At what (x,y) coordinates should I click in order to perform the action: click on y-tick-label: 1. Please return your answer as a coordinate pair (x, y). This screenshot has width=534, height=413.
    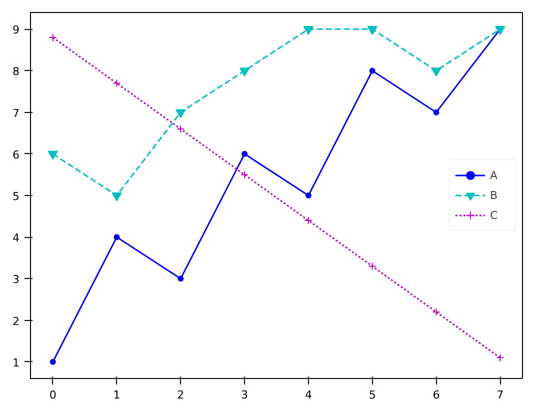
    Looking at the image, I should click on (16, 363).